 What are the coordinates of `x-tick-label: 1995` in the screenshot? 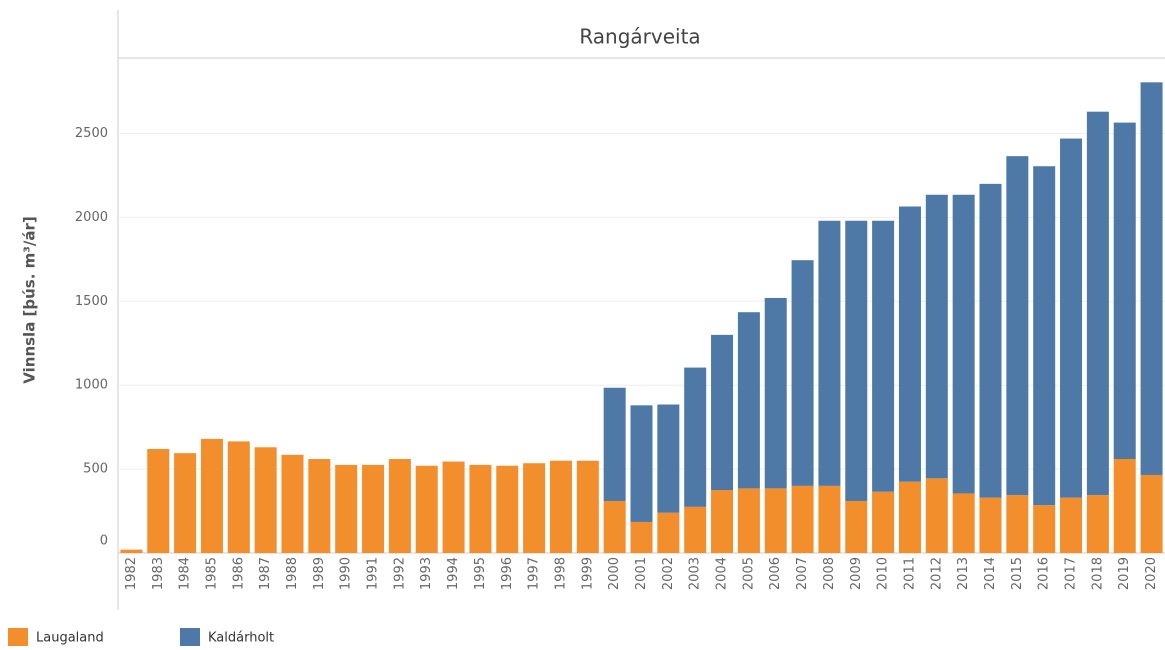 It's located at (480, 573).